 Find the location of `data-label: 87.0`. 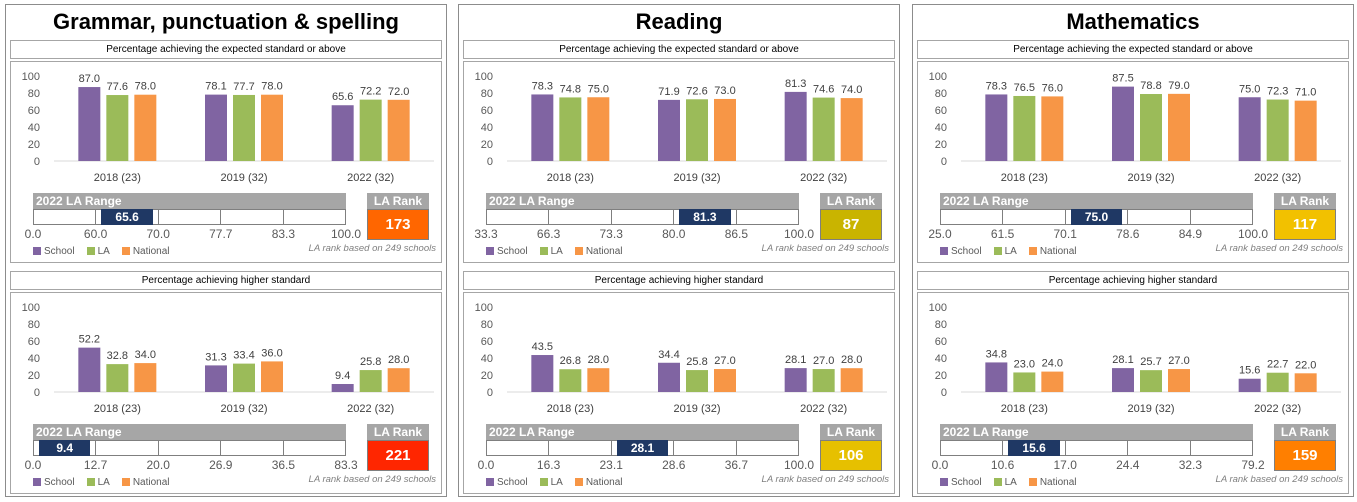

data-label: 87.0 is located at coordinates (89, 79).